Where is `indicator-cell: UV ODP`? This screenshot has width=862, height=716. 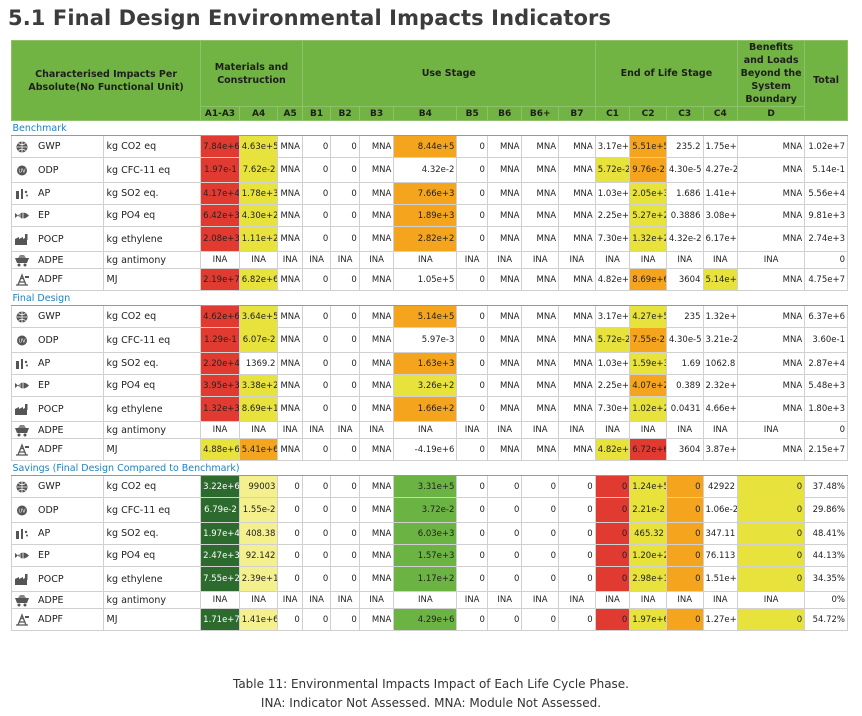 indicator-cell: UV ODP is located at coordinates (57, 510).